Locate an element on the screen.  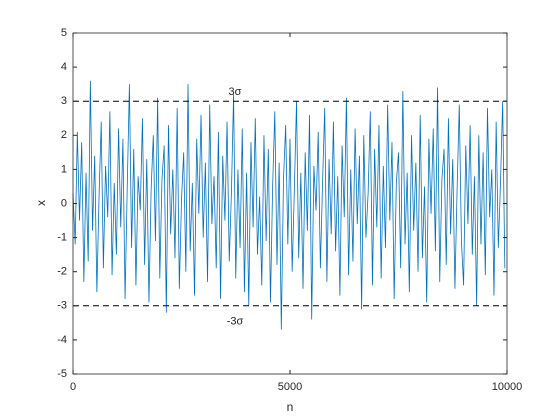
y-tick-label: 1 is located at coordinates (64, 169).